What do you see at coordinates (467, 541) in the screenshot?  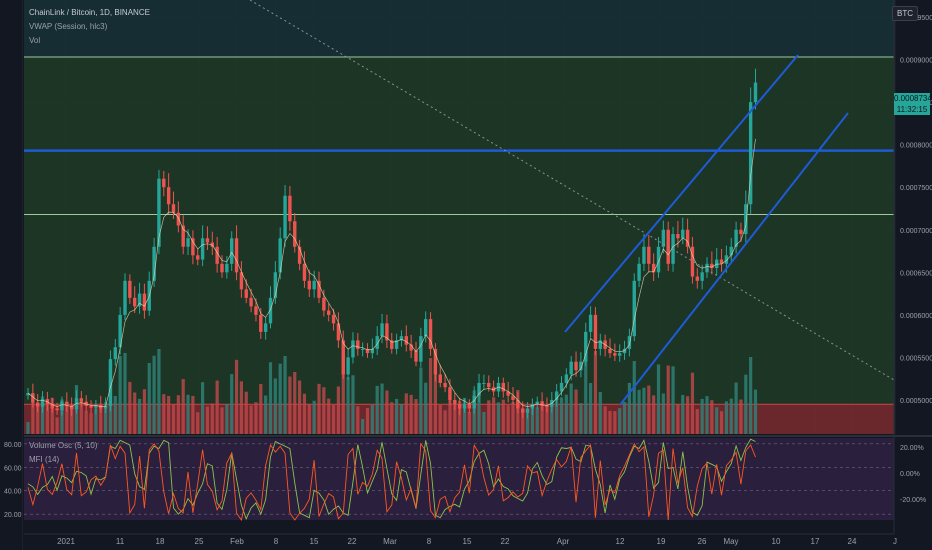 I see `time-tick-label: 15` at bounding box center [467, 541].